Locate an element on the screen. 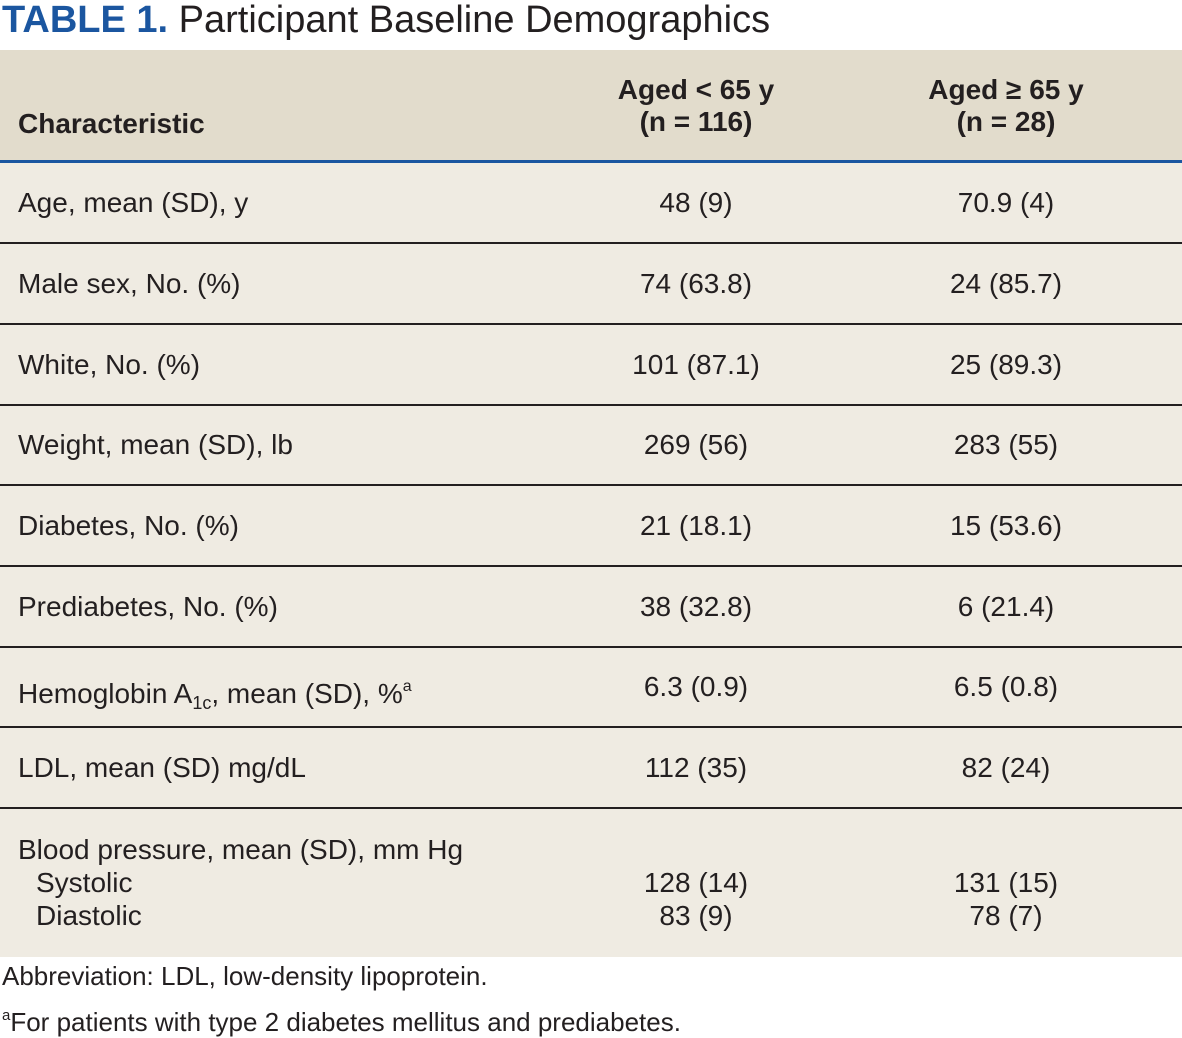  row-label-subscript: 1c is located at coordinates (202, 703).